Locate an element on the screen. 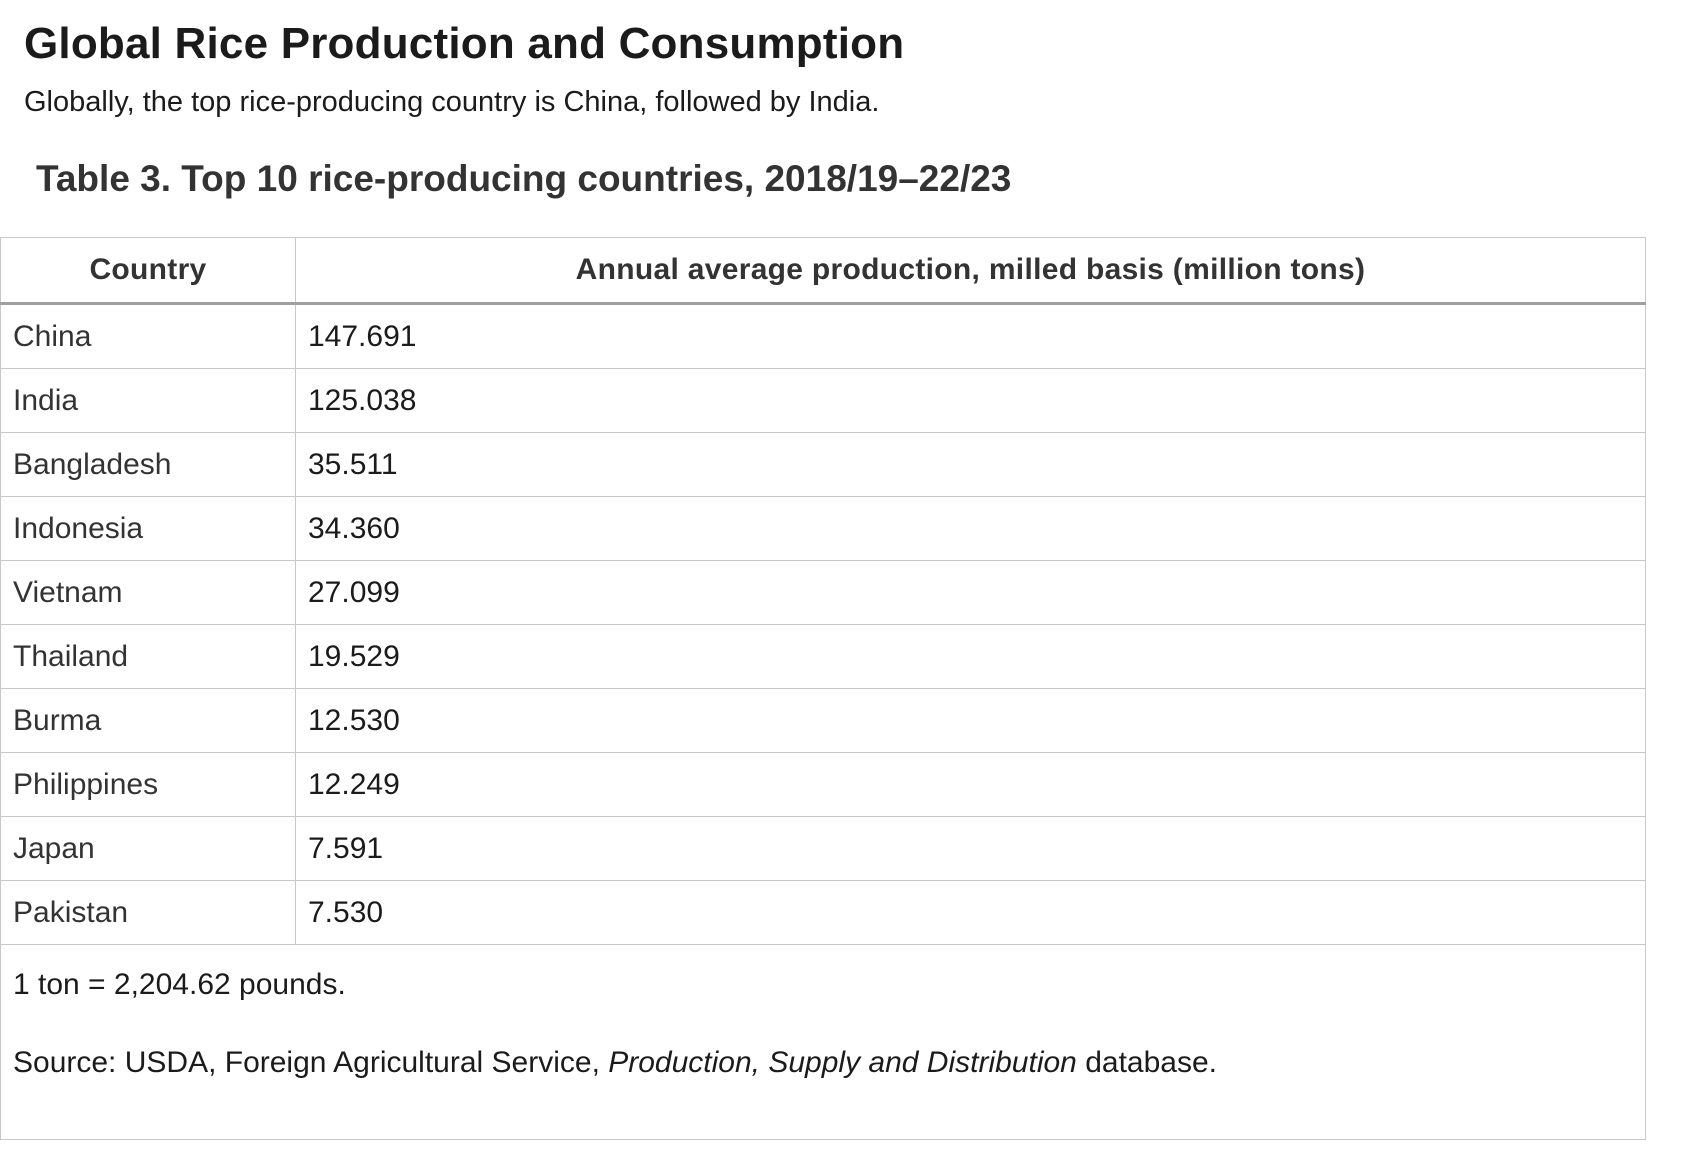 Image resolution: width=1694 pixels, height=1162 pixels. table-row: Japan 7.591 is located at coordinates (823, 848).